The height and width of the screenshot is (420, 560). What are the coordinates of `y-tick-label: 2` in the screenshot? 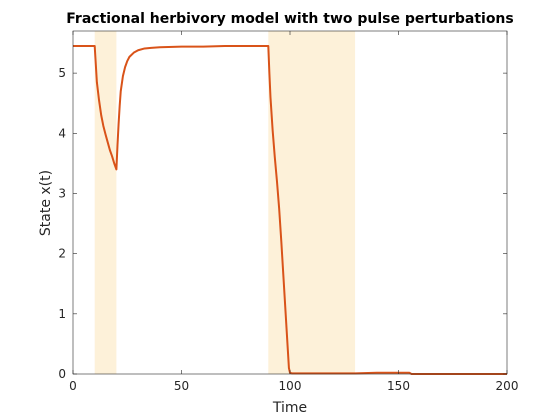 It's located at (62, 254).